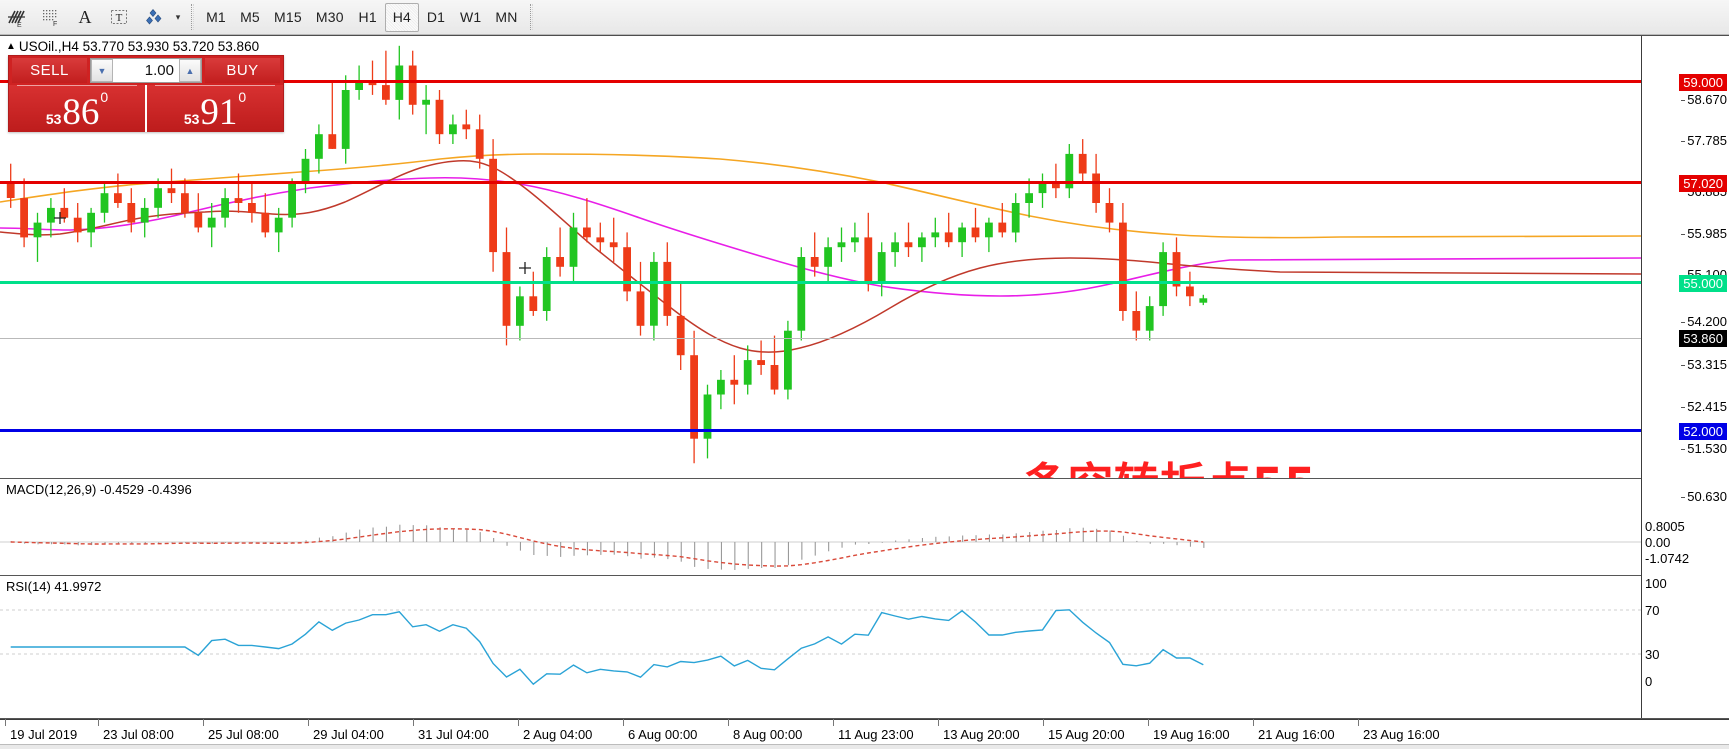 This screenshot has width=1729, height=749. Describe the element at coordinates (1704, 406) in the screenshot. I see `price-label-52415: 52.415` at that location.